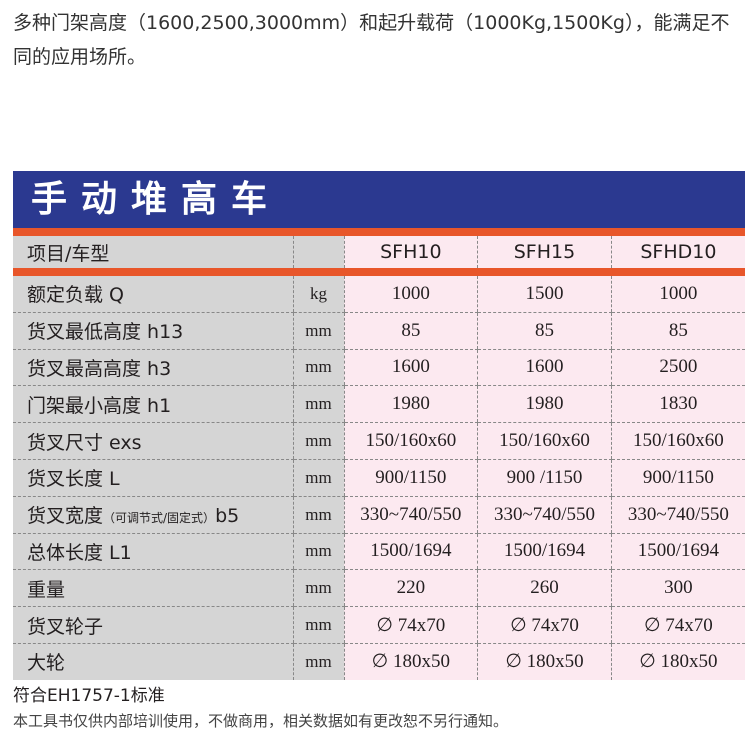  What do you see at coordinates (153, 661) in the screenshot?
I see `row-label-cell: 大轮` at bounding box center [153, 661].